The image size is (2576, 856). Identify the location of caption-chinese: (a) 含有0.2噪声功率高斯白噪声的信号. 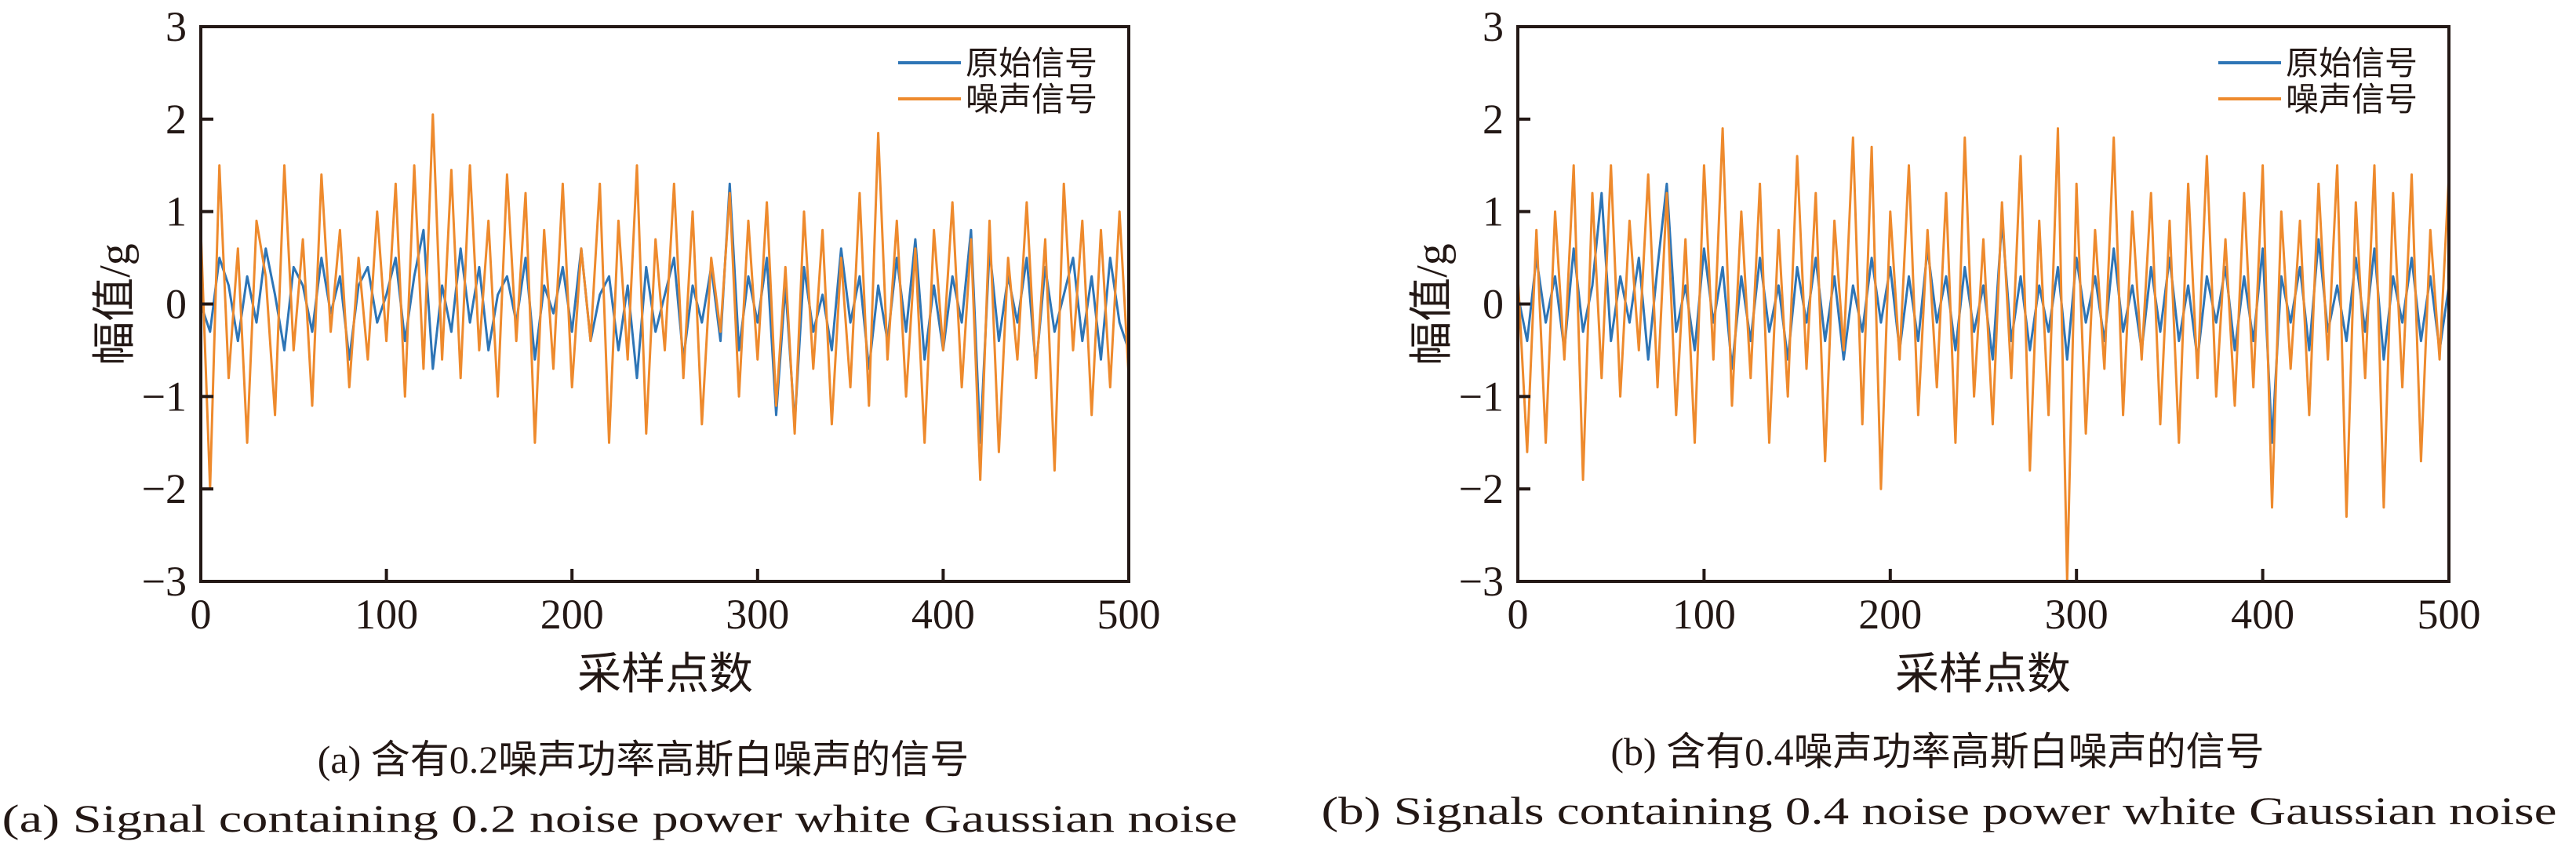
(644, 759).